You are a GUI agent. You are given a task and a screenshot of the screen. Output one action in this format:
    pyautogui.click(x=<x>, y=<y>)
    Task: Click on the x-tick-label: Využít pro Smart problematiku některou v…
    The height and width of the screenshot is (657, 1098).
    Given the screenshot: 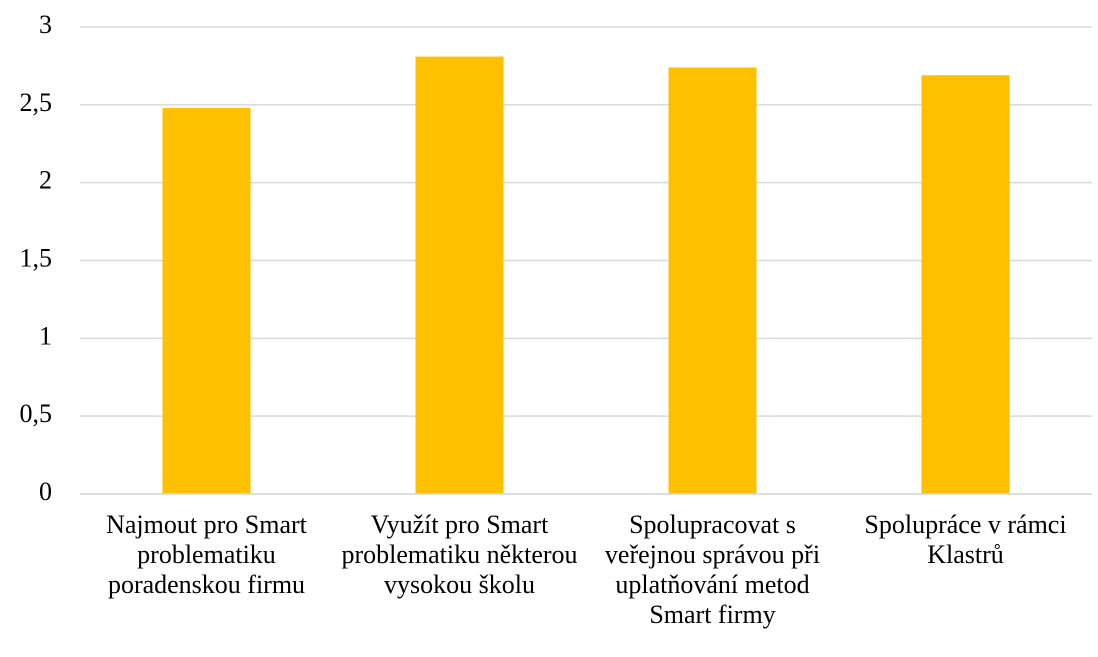 What is the action you would take?
    pyautogui.click(x=459, y=554)
    